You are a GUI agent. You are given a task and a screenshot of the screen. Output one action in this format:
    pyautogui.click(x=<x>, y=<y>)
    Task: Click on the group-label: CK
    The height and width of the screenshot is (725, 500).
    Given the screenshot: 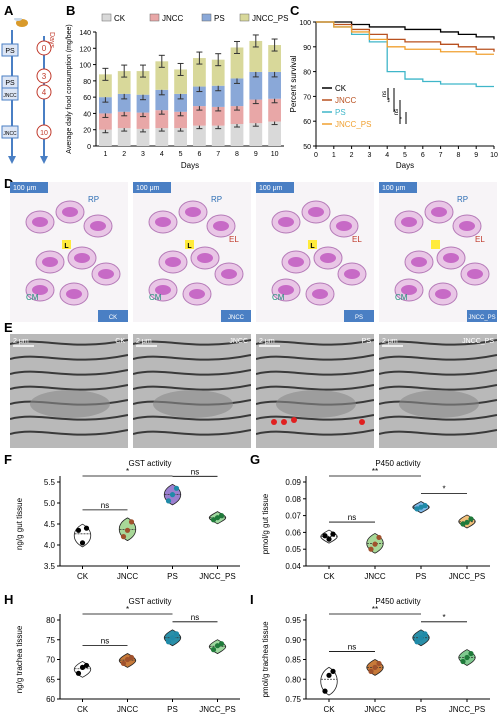 What is the action you would take?
    pyautogui.click(x=120, y=341)
    